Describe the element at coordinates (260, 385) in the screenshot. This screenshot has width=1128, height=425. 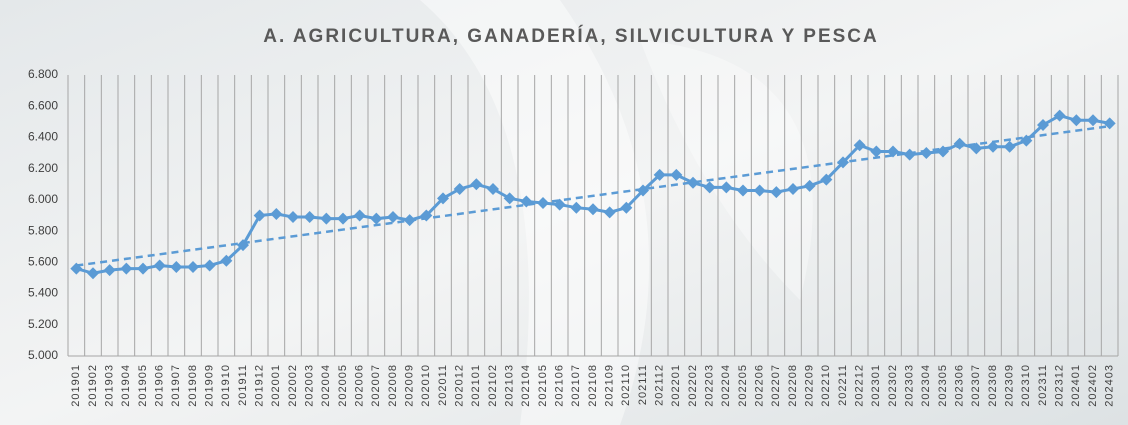
I see `x-tick-label: 201912` at that location.